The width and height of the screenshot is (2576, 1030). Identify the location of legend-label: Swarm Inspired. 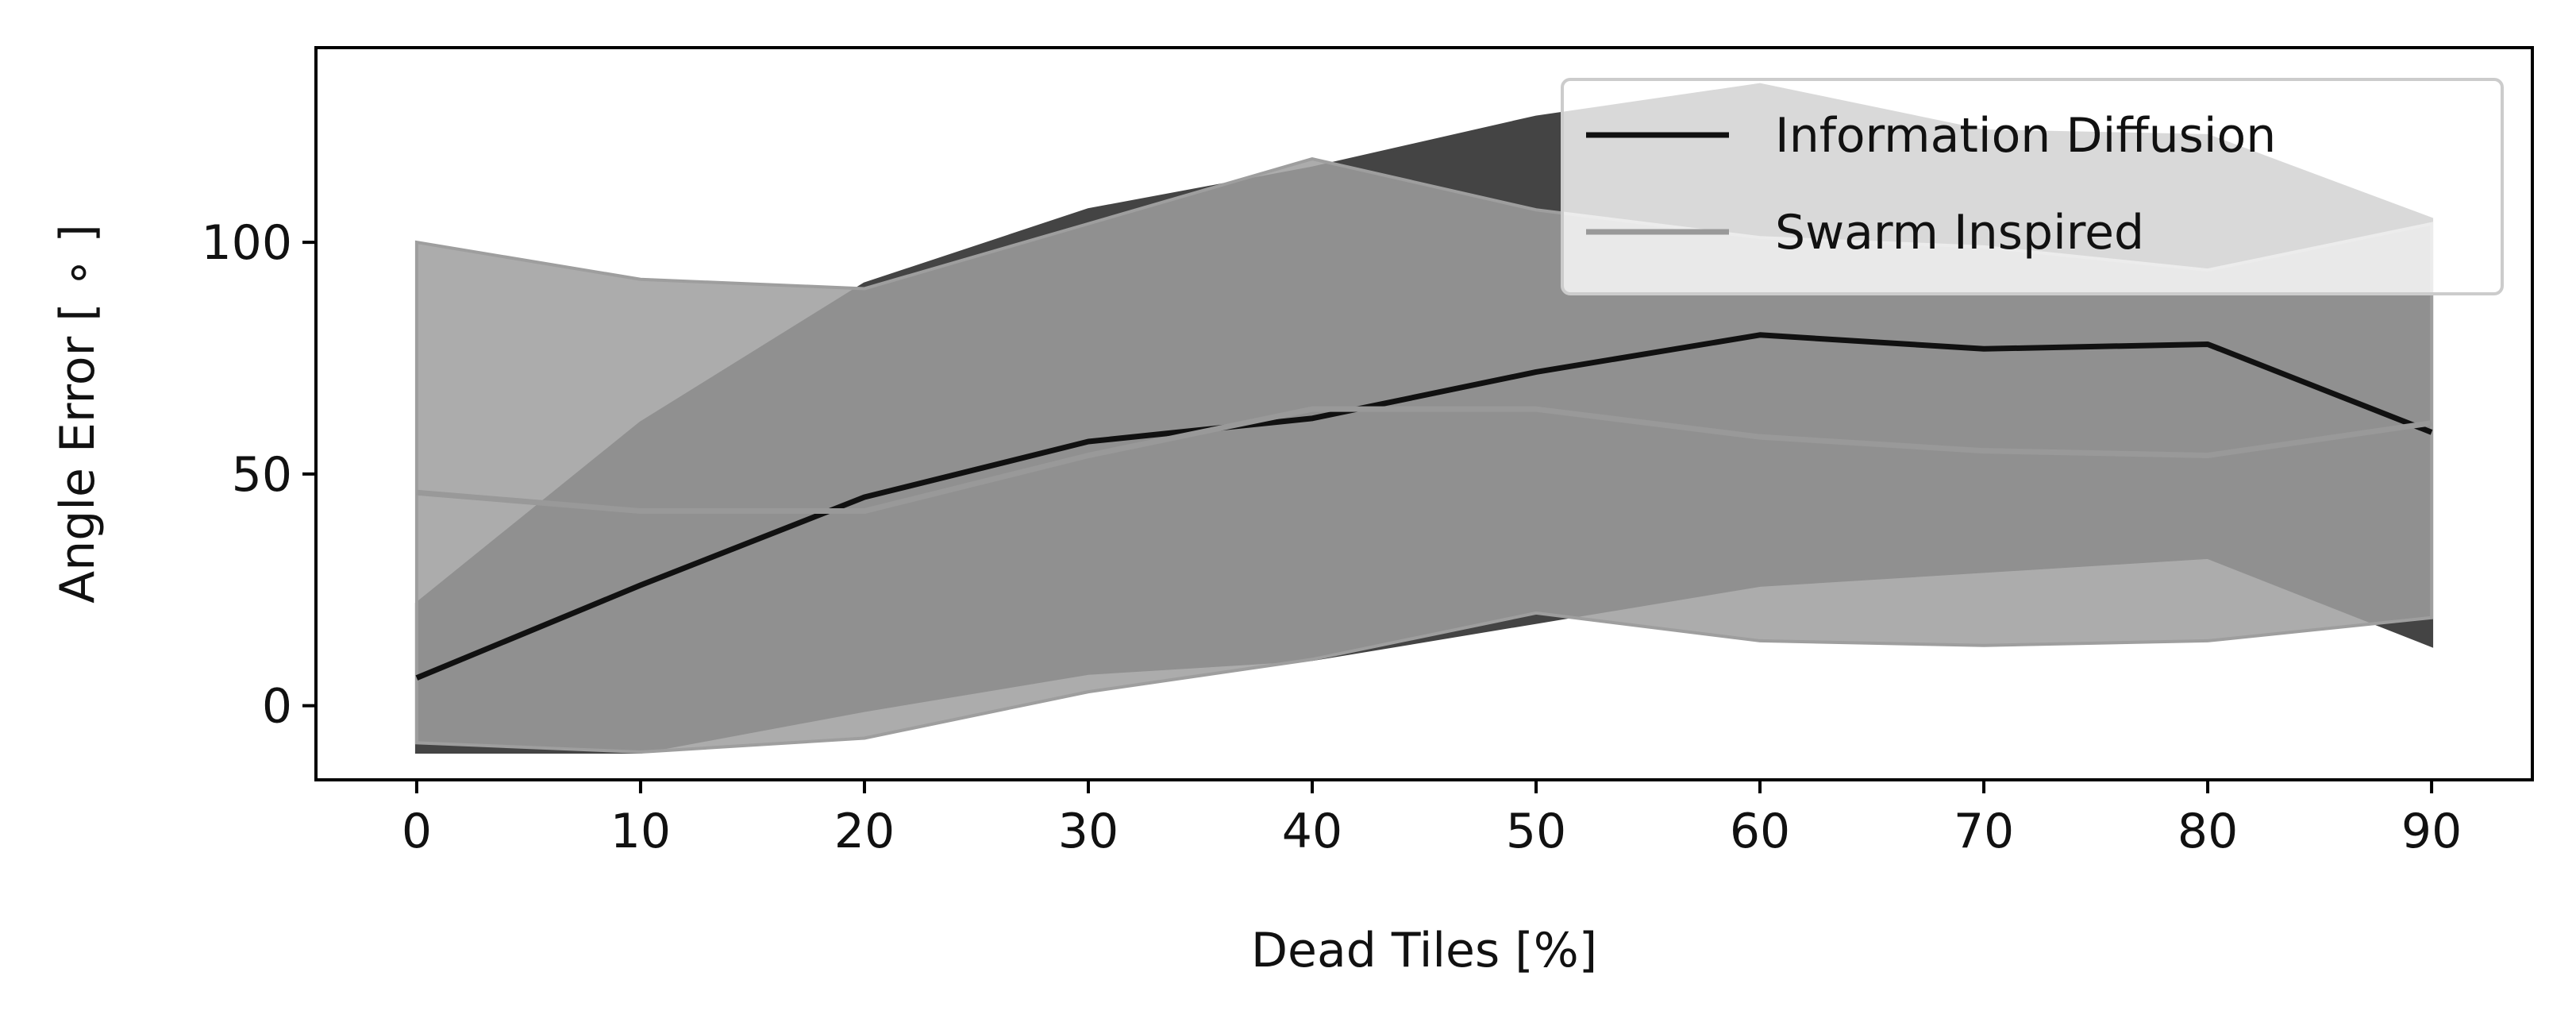
(1959, 233).